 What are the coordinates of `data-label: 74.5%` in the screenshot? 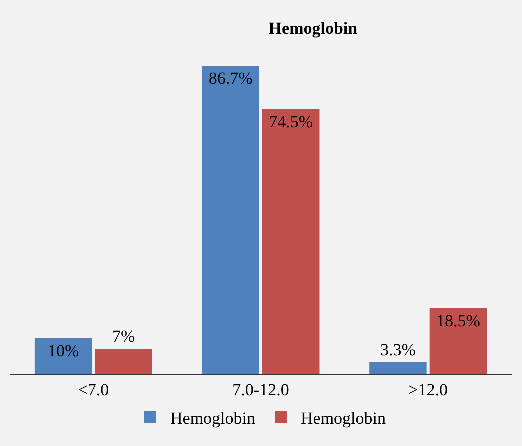 It's located at (291, 122).